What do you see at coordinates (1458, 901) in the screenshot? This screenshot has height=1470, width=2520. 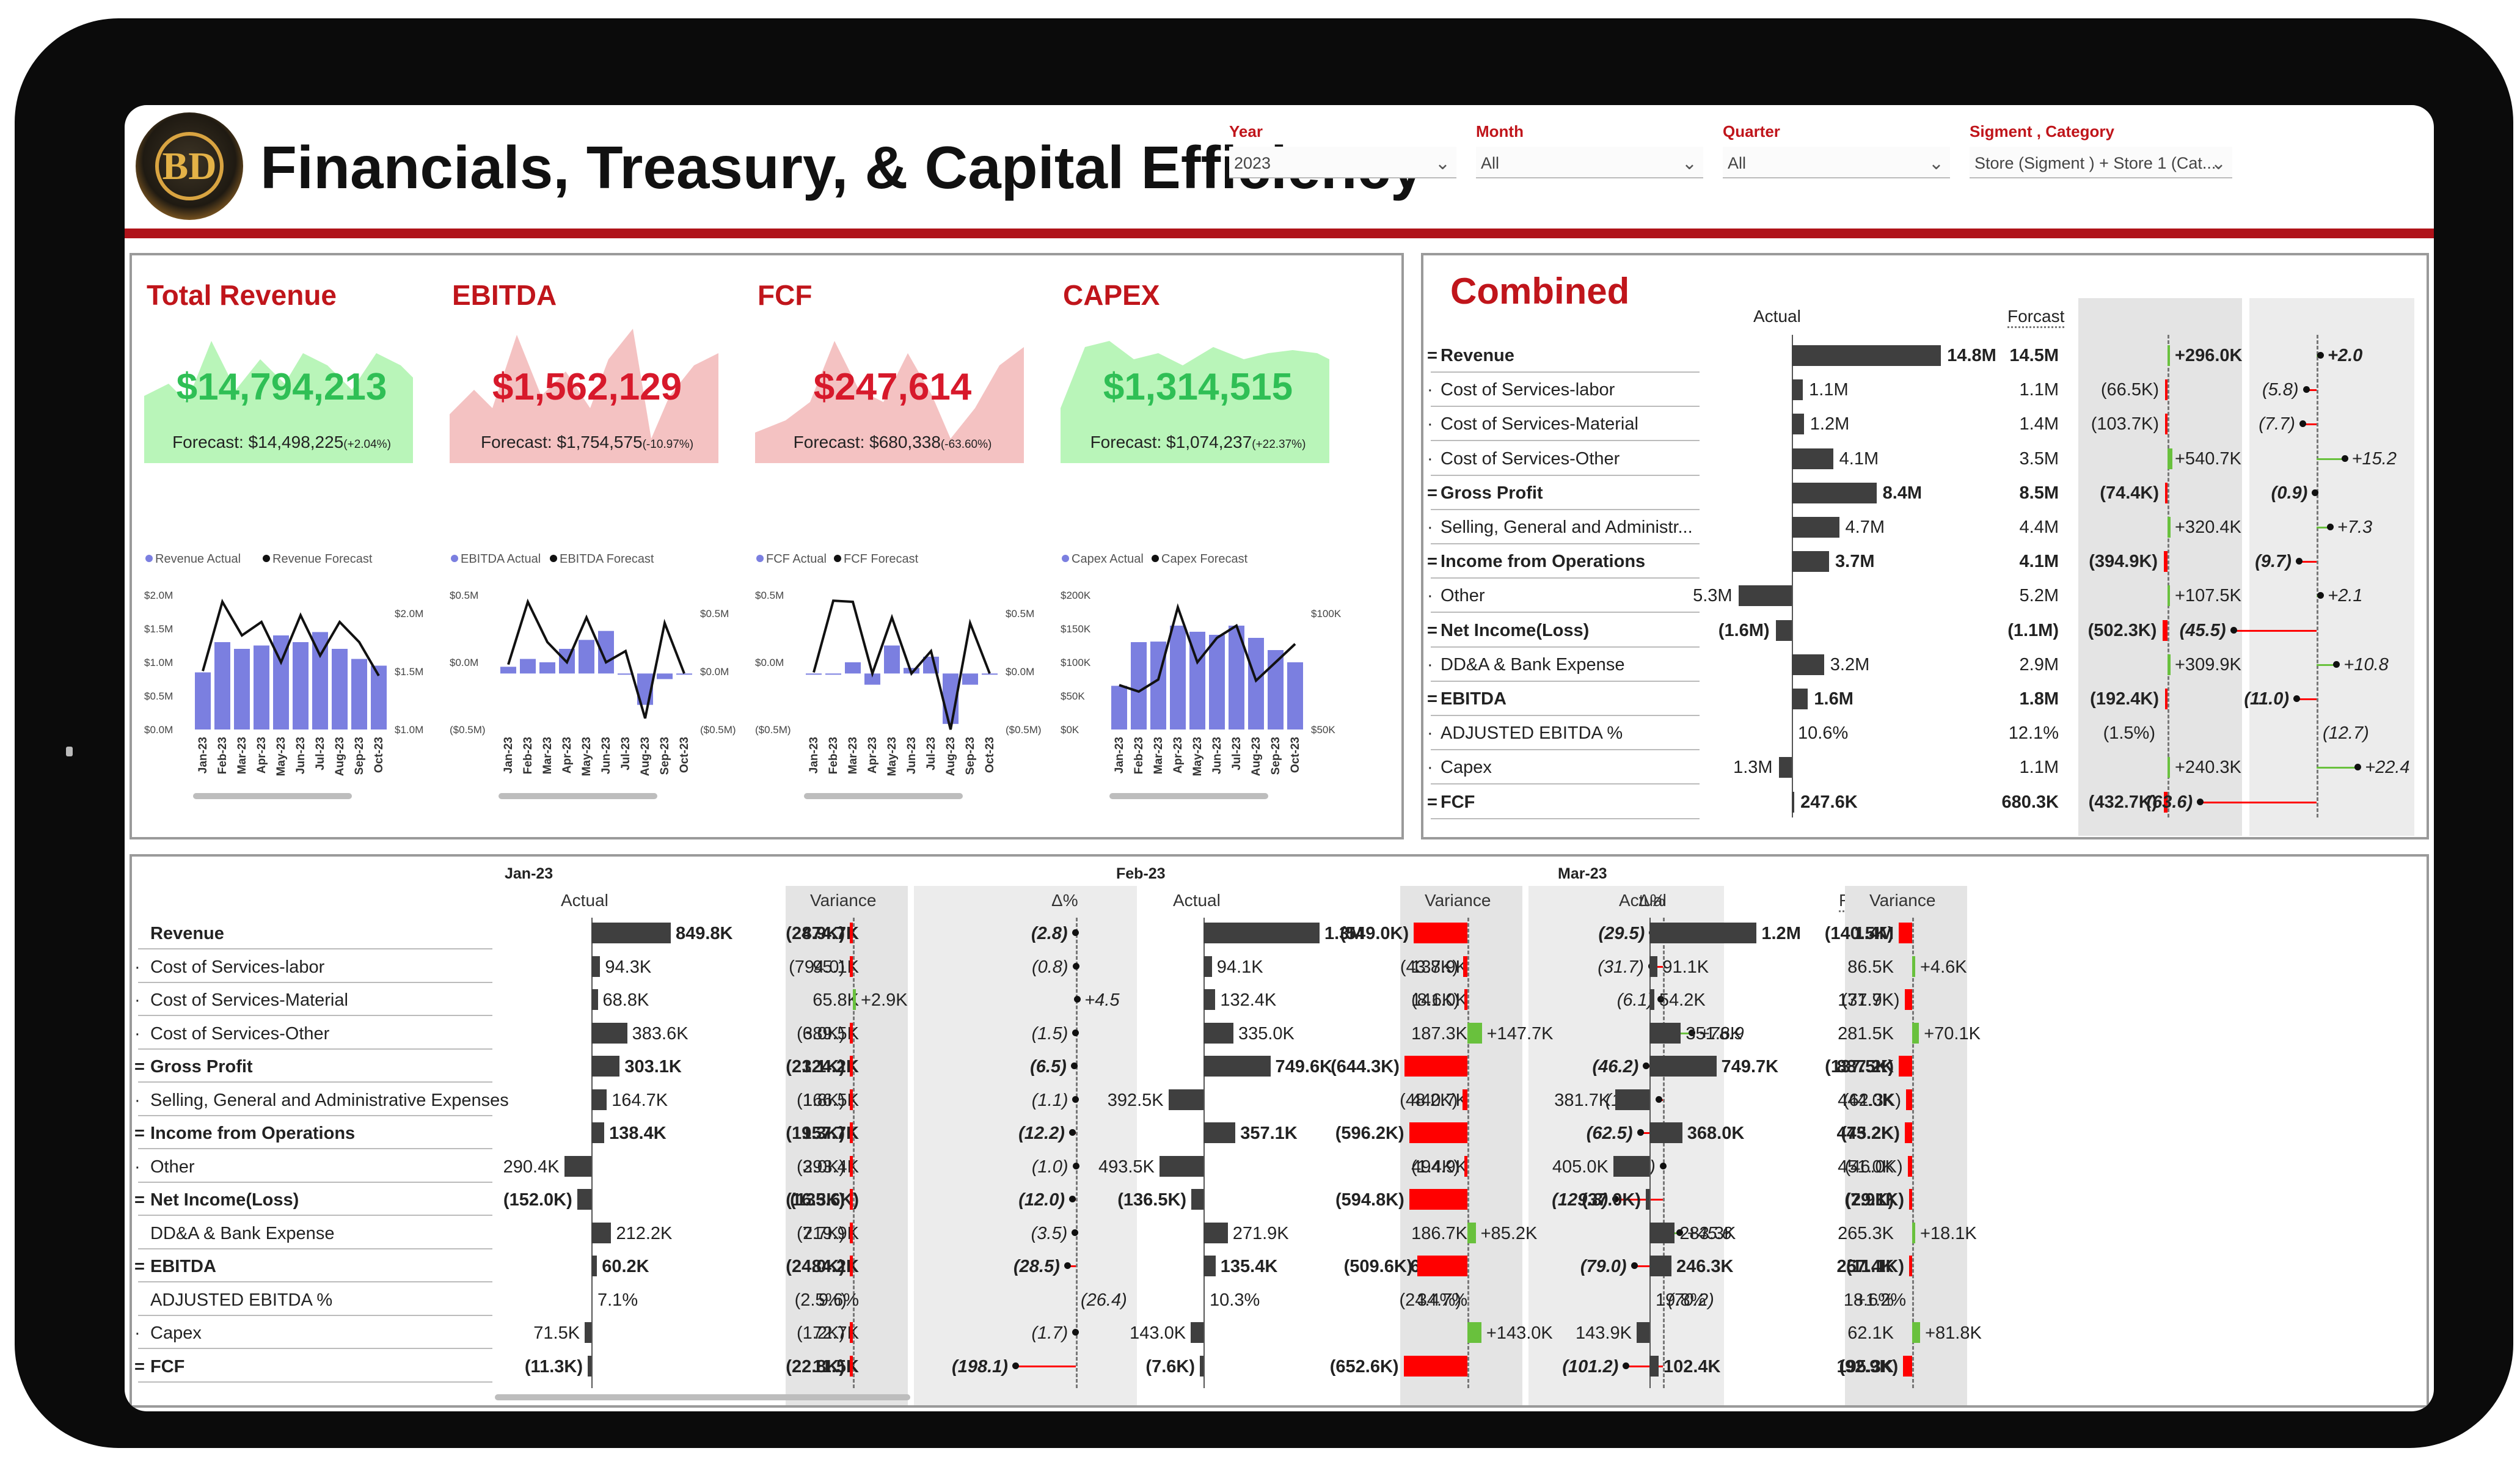 I see `header-variance: Variance` at bounding box center [1458, 901].